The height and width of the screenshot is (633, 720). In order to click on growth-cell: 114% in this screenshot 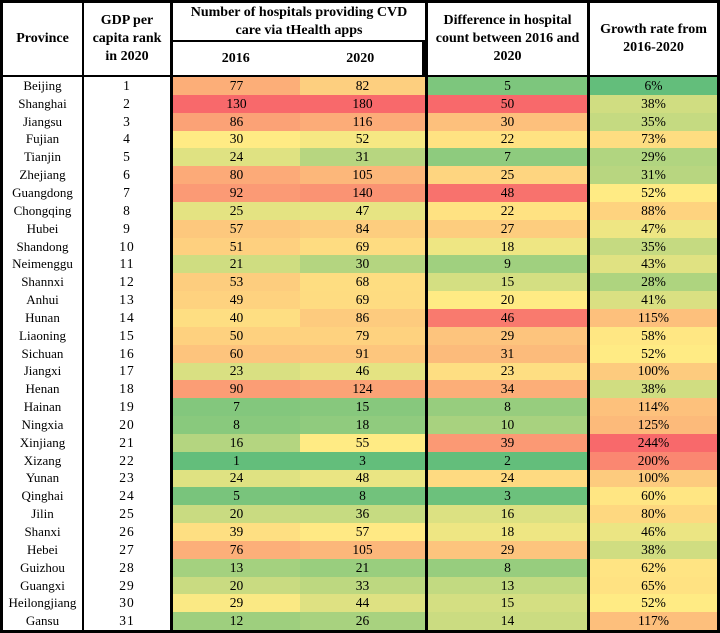, I will do `click(653, 407)`.